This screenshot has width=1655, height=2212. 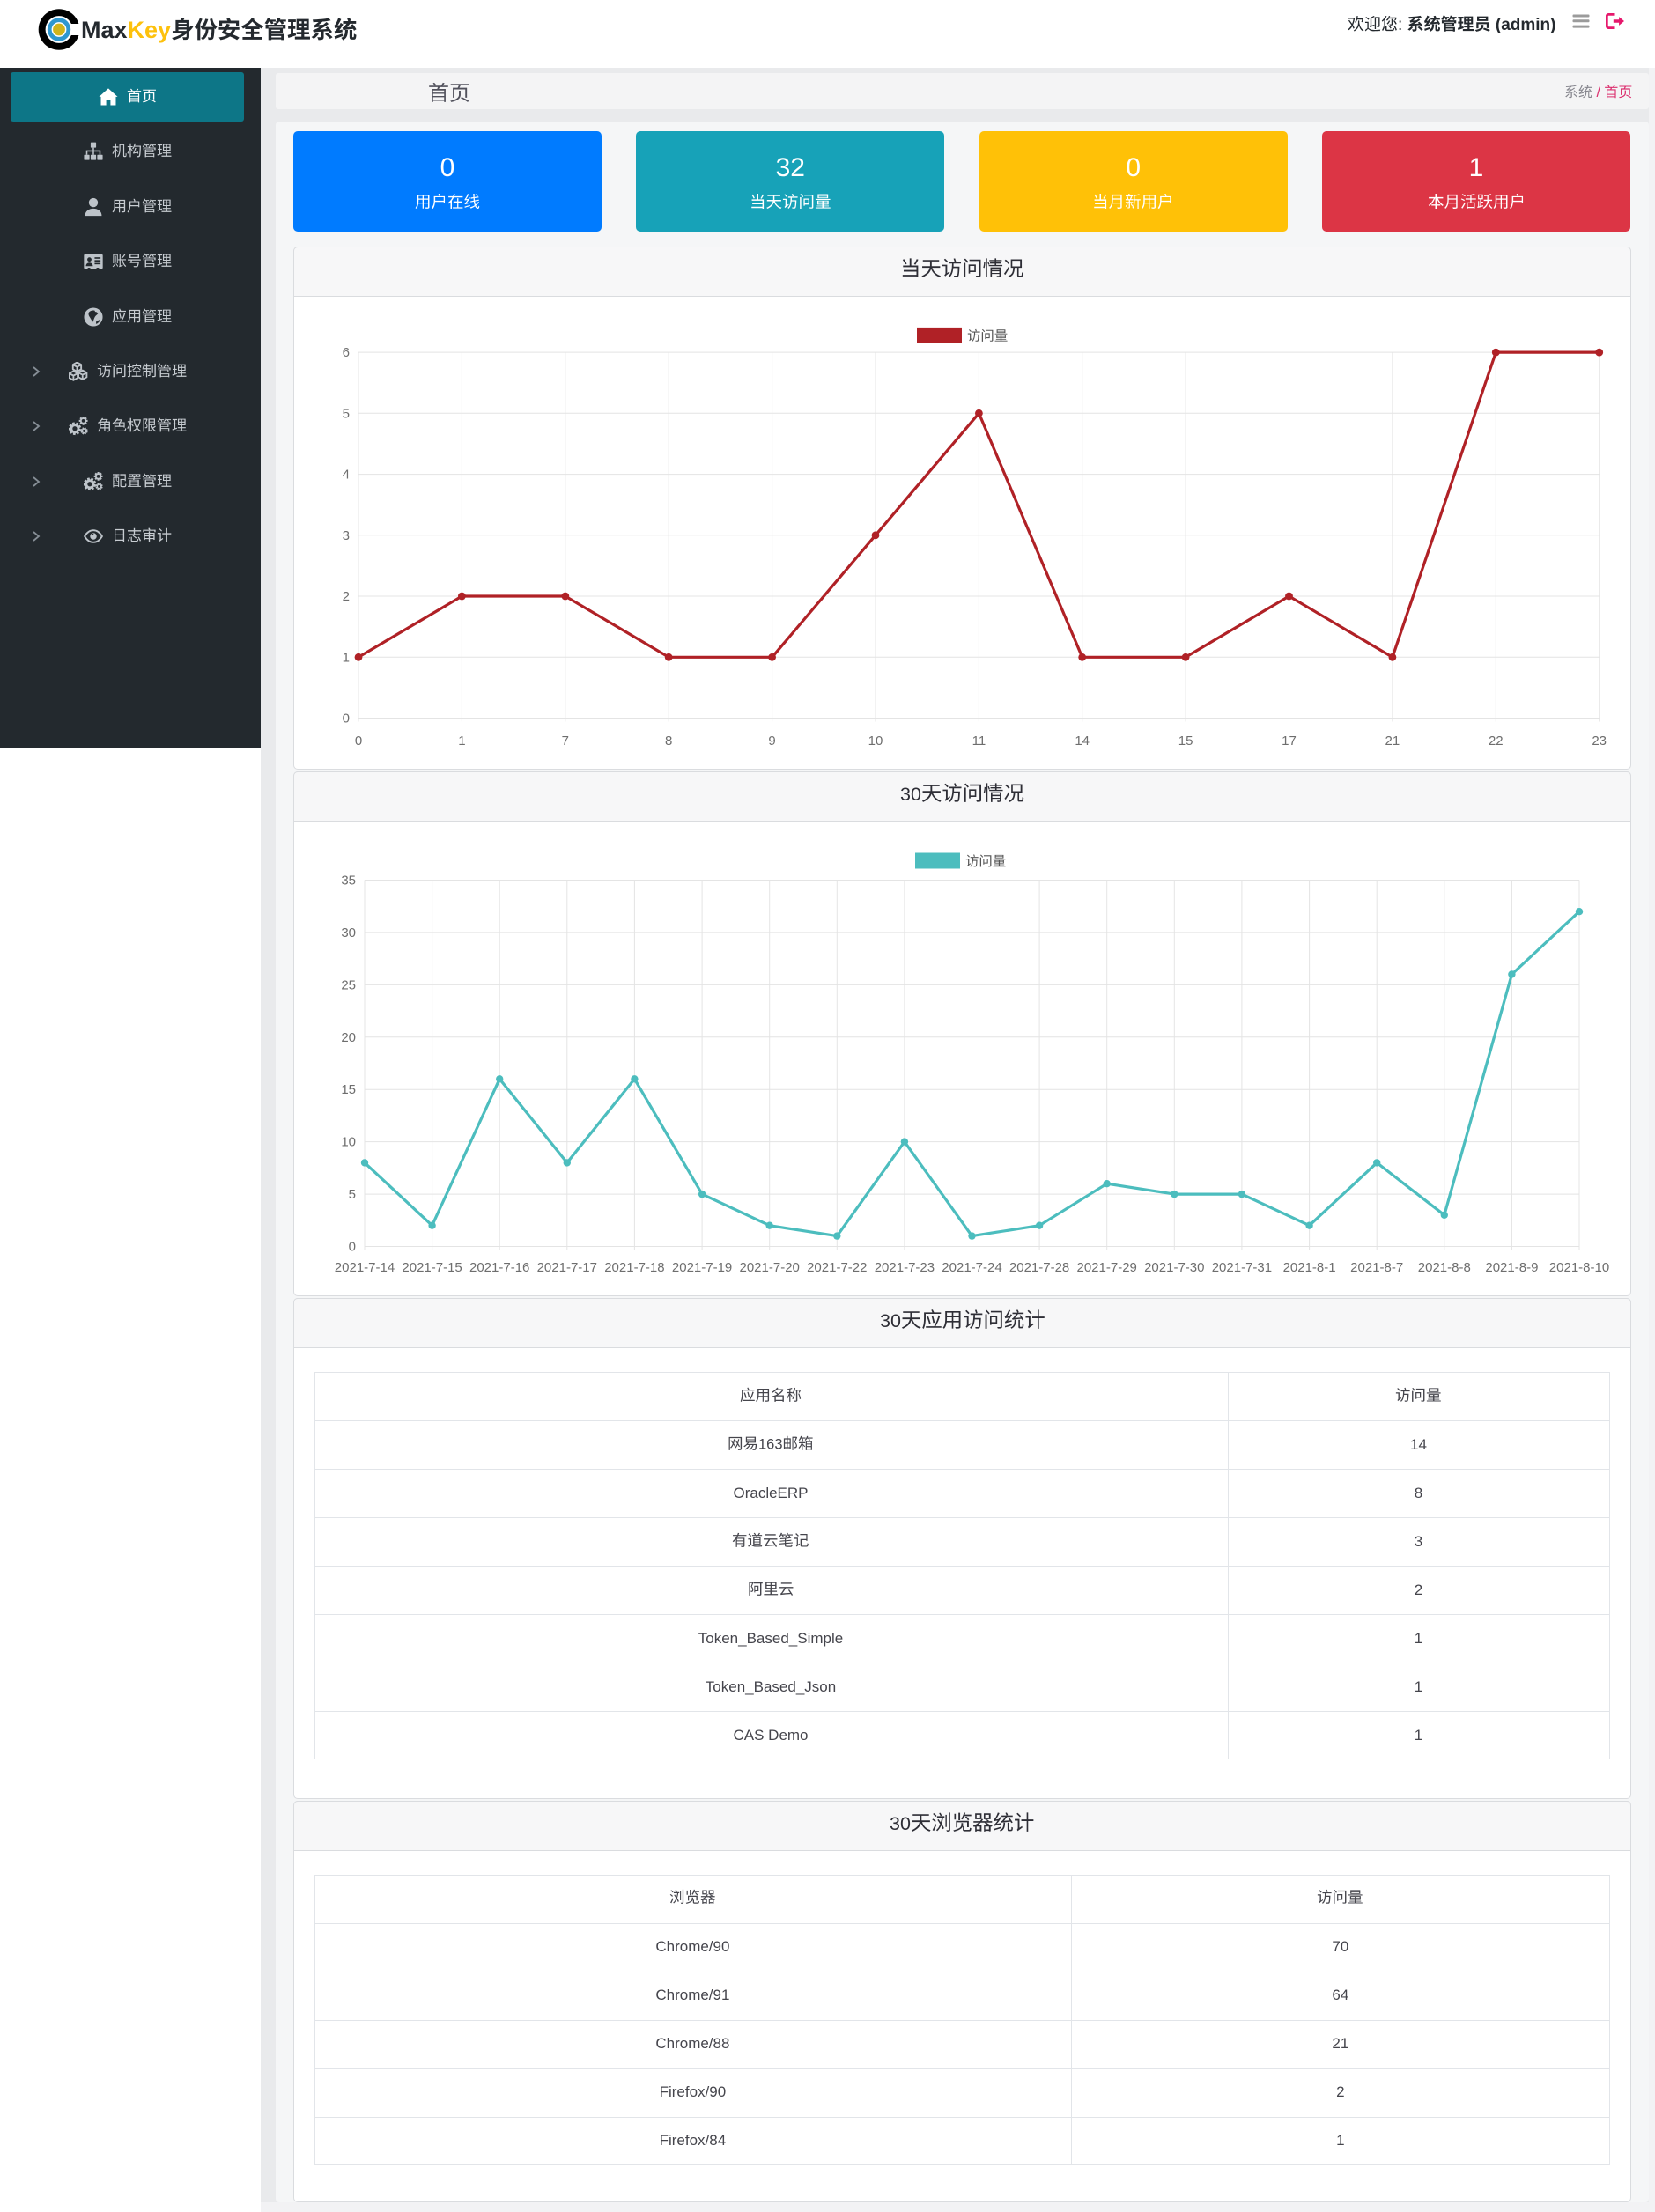 I want to click on svg-text: 2021-8-8, so click(x=1444, y=1267).